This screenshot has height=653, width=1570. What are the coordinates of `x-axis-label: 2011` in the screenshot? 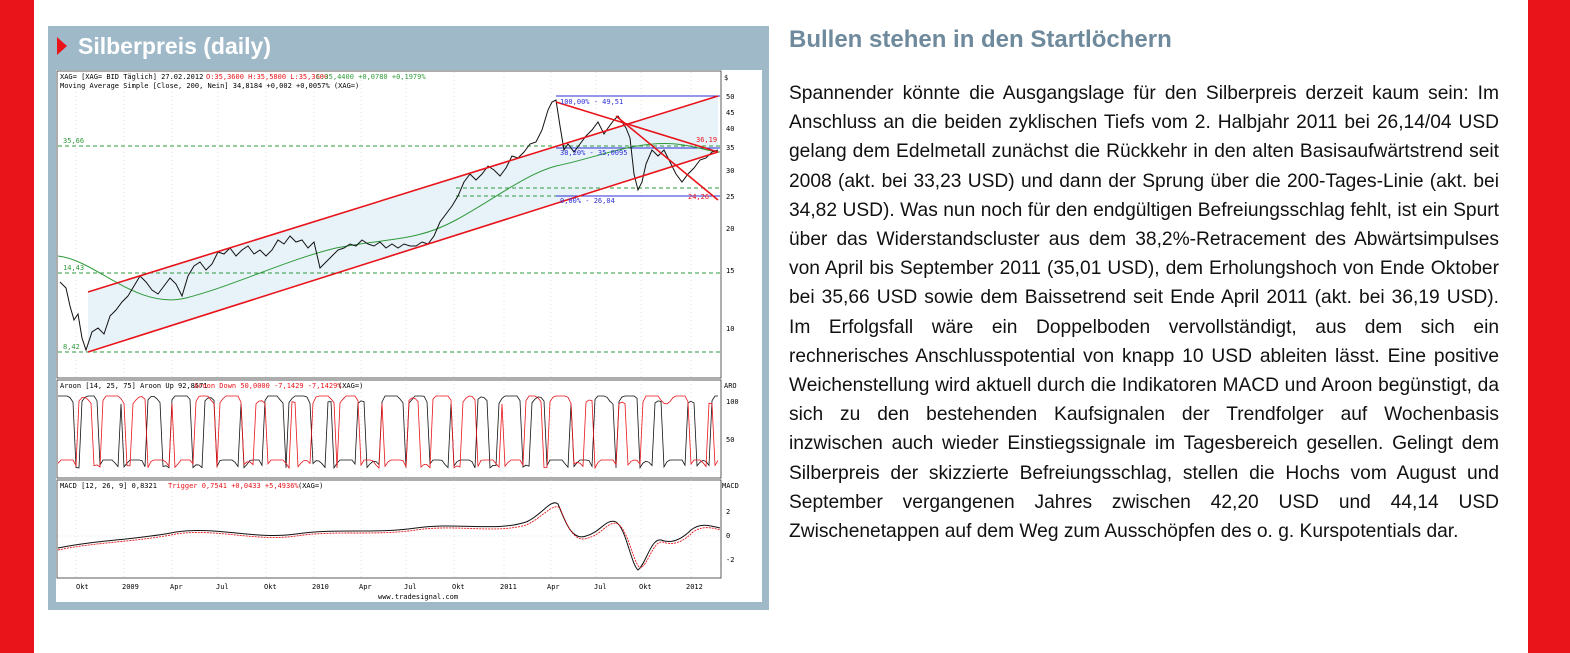 It's located at (508, 587).